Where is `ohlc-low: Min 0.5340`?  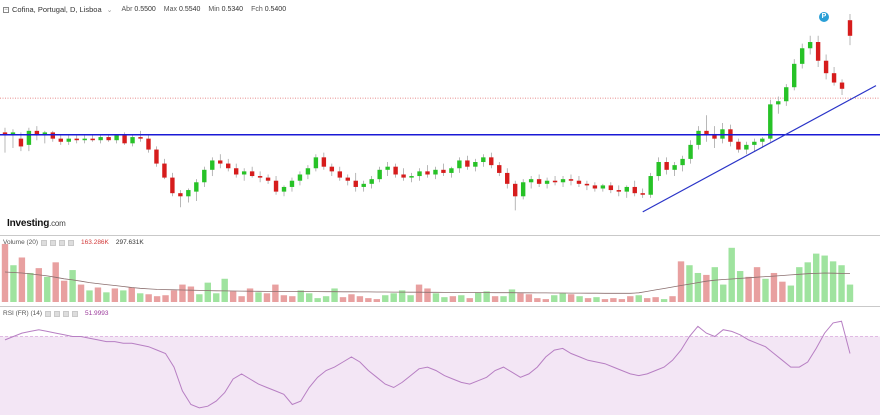
ohlc-low: Min 0.5340 is located at coordinates (226, 9).